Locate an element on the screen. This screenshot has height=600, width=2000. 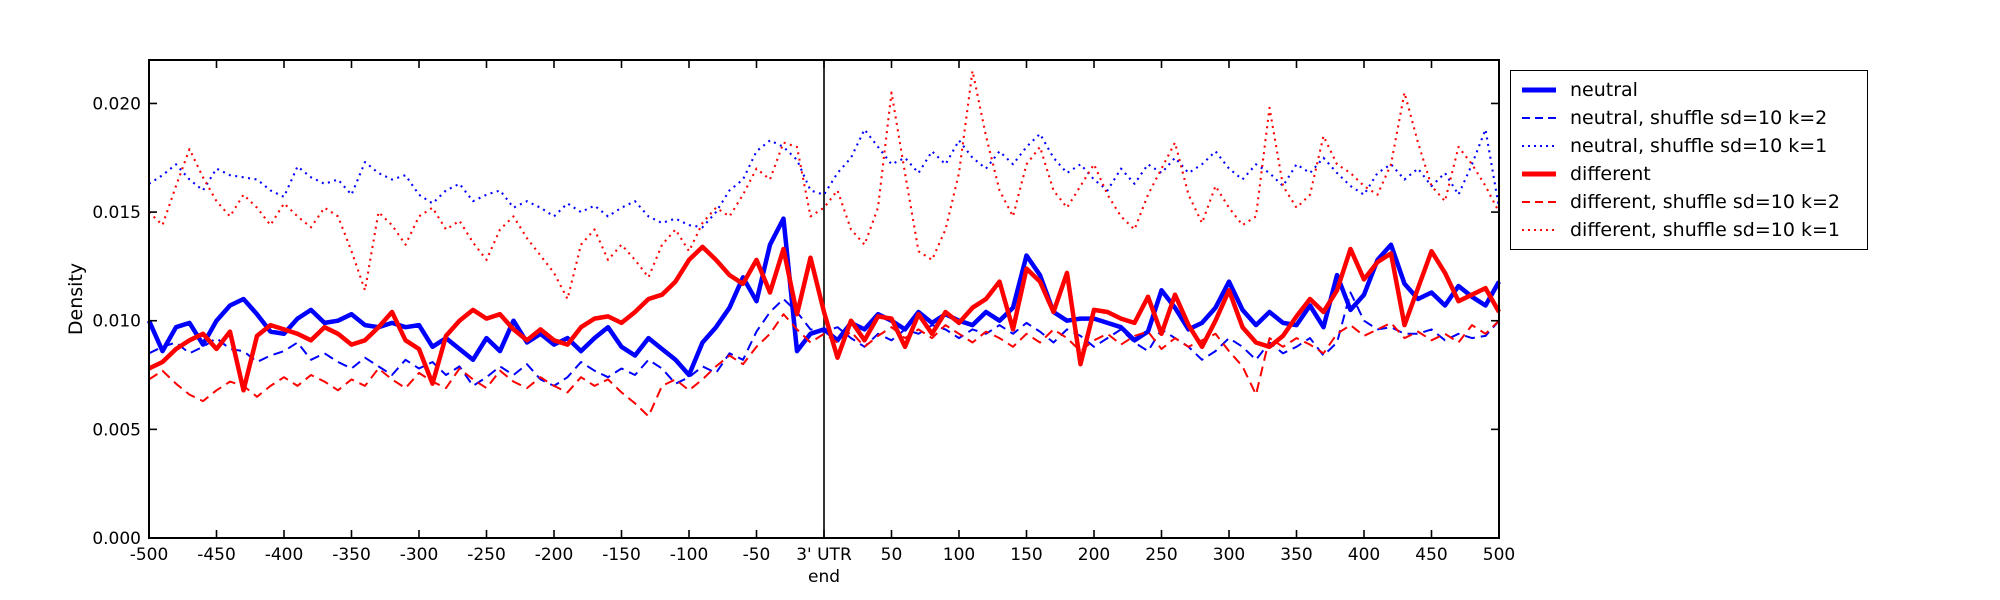
legend-label-4: different, shuffle sd=10 k=2 is located at coordinates (1705, 201).